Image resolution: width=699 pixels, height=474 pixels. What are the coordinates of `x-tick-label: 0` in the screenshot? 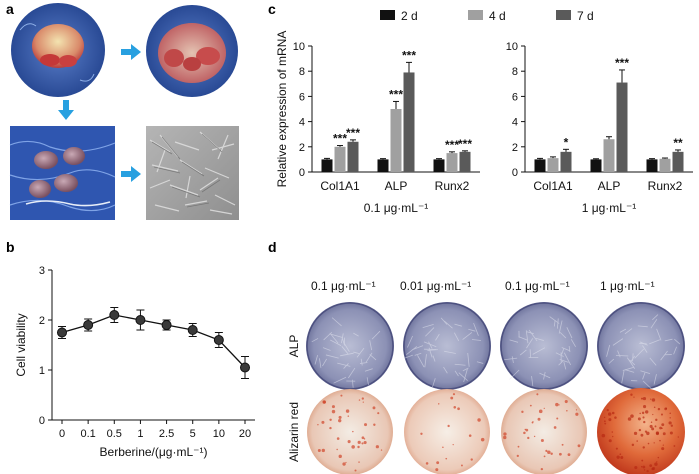 It's located at (62, 434).